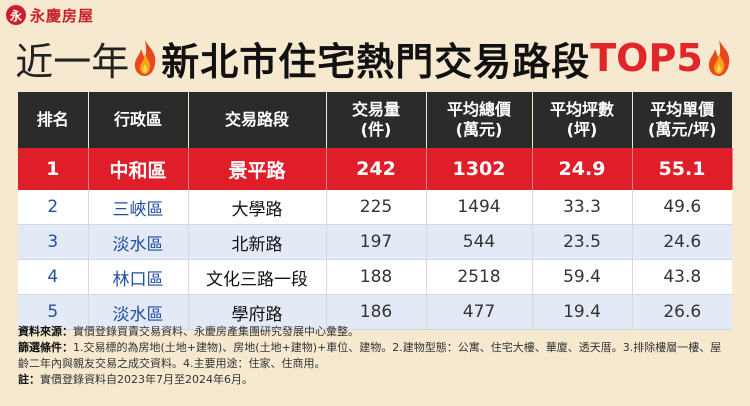  Describe the element at coordinates (72, 61) in the screenshot. I see `title-prefix: 近一年` at that location.